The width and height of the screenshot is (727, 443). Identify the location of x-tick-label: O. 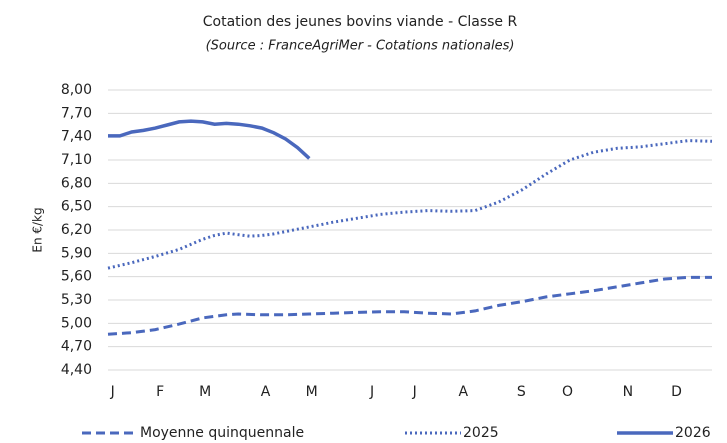
(567, 392).